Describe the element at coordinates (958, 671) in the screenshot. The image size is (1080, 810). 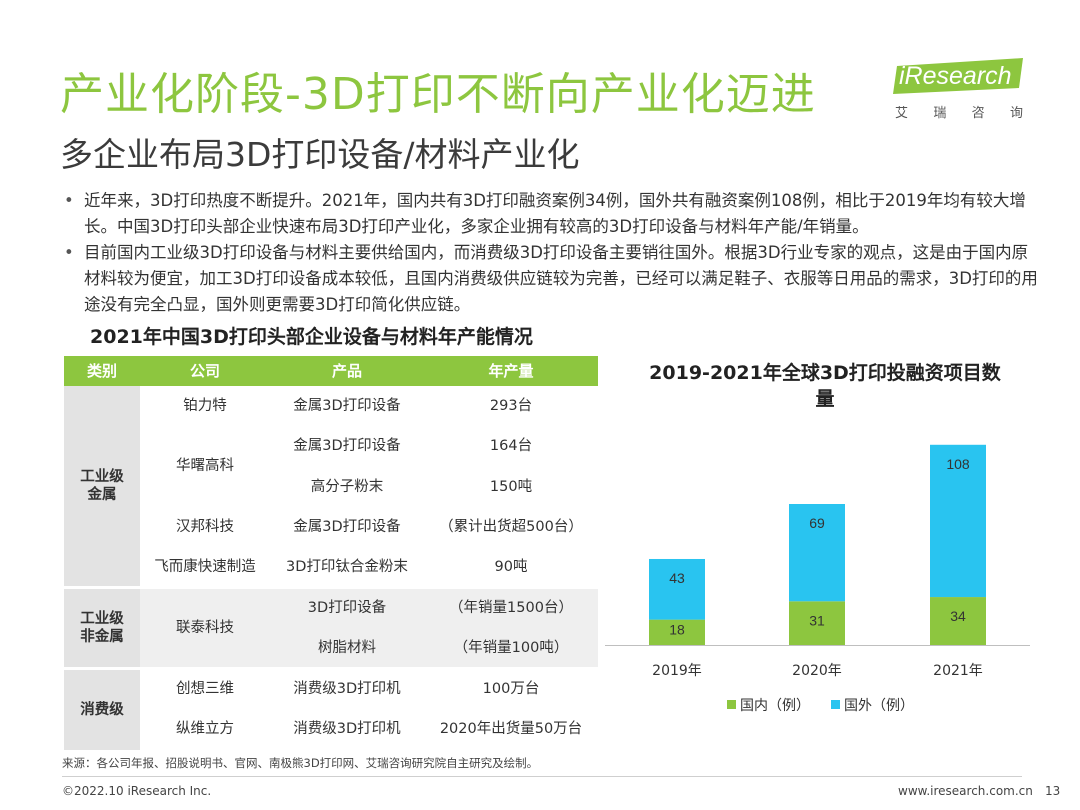
I see `x-tick-label: 2021年` at that location.